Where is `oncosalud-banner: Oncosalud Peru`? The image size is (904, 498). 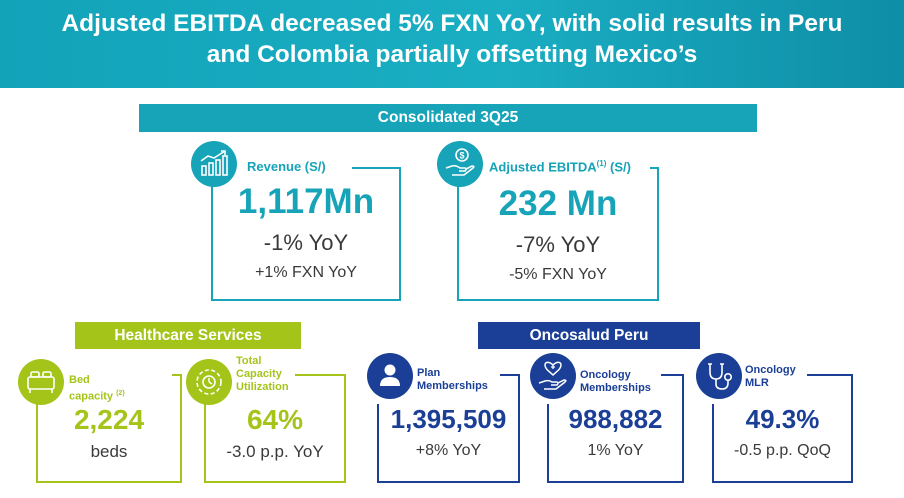
oncosalud-banner: Oncosalud Peru is located at coordinates (589, 335).